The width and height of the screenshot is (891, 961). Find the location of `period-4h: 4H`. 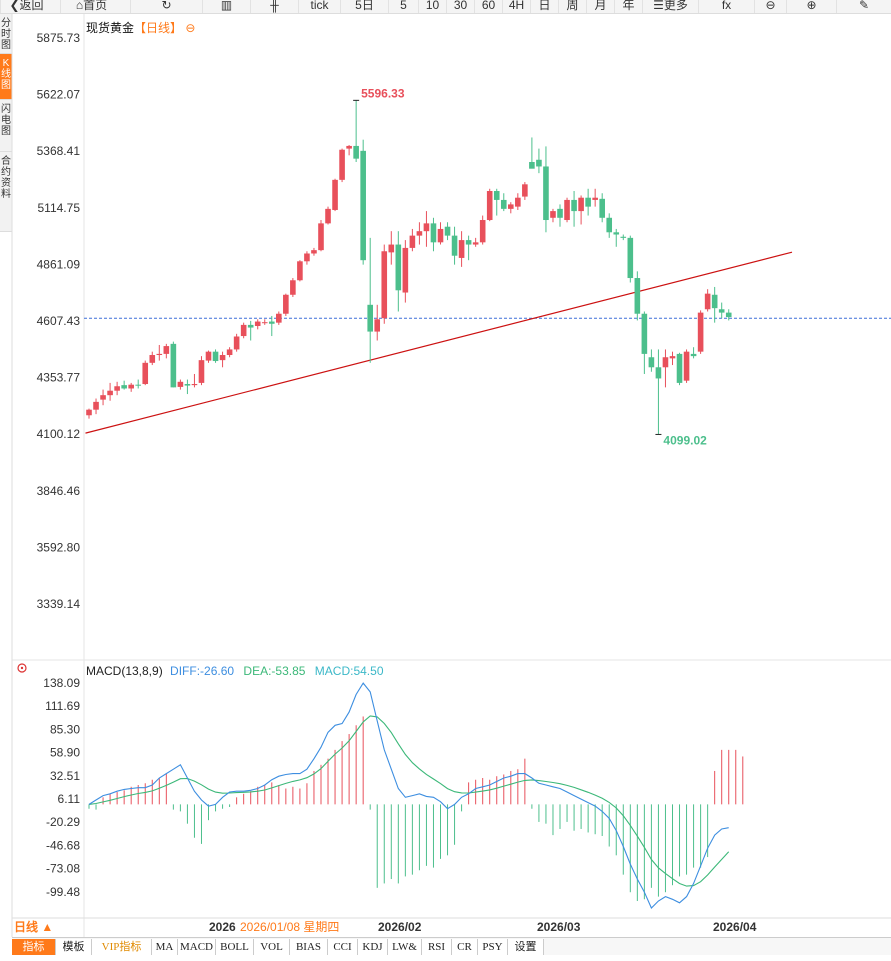

period-4h: 4H is located at coordinates (516, 6).